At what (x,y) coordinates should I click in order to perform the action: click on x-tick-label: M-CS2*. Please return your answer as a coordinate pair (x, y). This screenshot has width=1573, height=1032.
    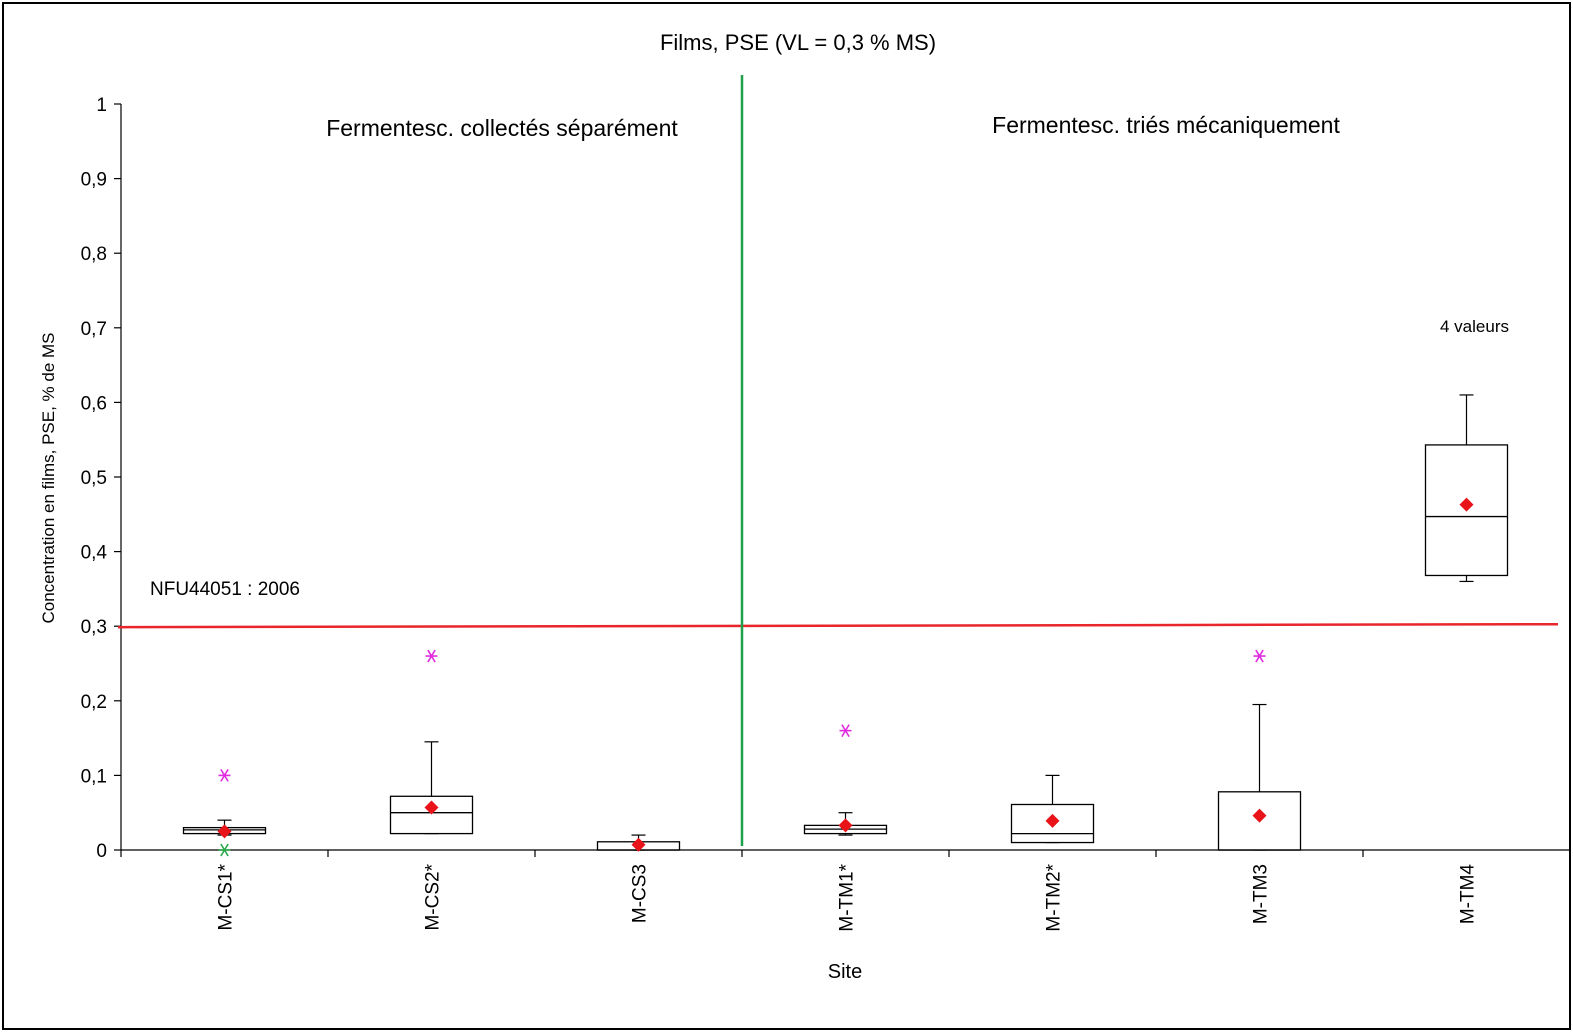
    Looking at the image, I should click on (433, 896).